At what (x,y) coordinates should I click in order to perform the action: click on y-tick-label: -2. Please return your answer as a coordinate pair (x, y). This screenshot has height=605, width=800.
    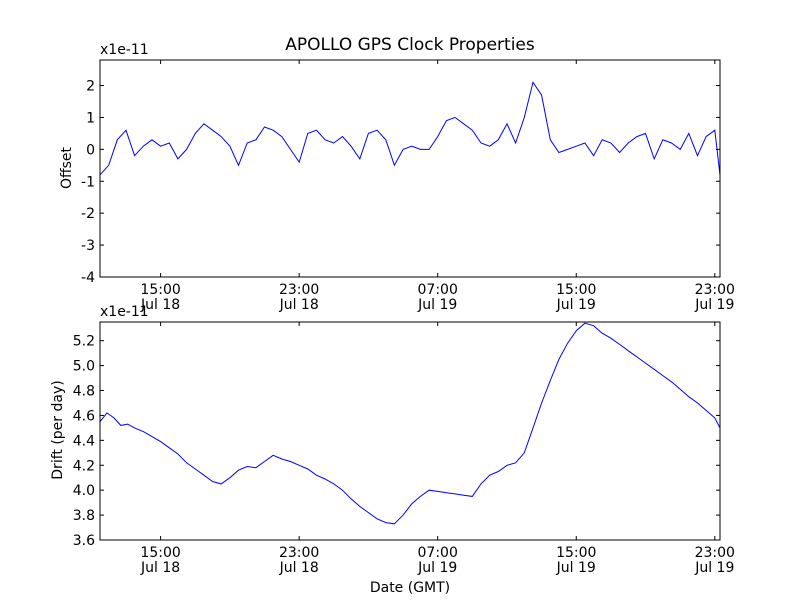
    Looking at the image, I should click on (88, 214).